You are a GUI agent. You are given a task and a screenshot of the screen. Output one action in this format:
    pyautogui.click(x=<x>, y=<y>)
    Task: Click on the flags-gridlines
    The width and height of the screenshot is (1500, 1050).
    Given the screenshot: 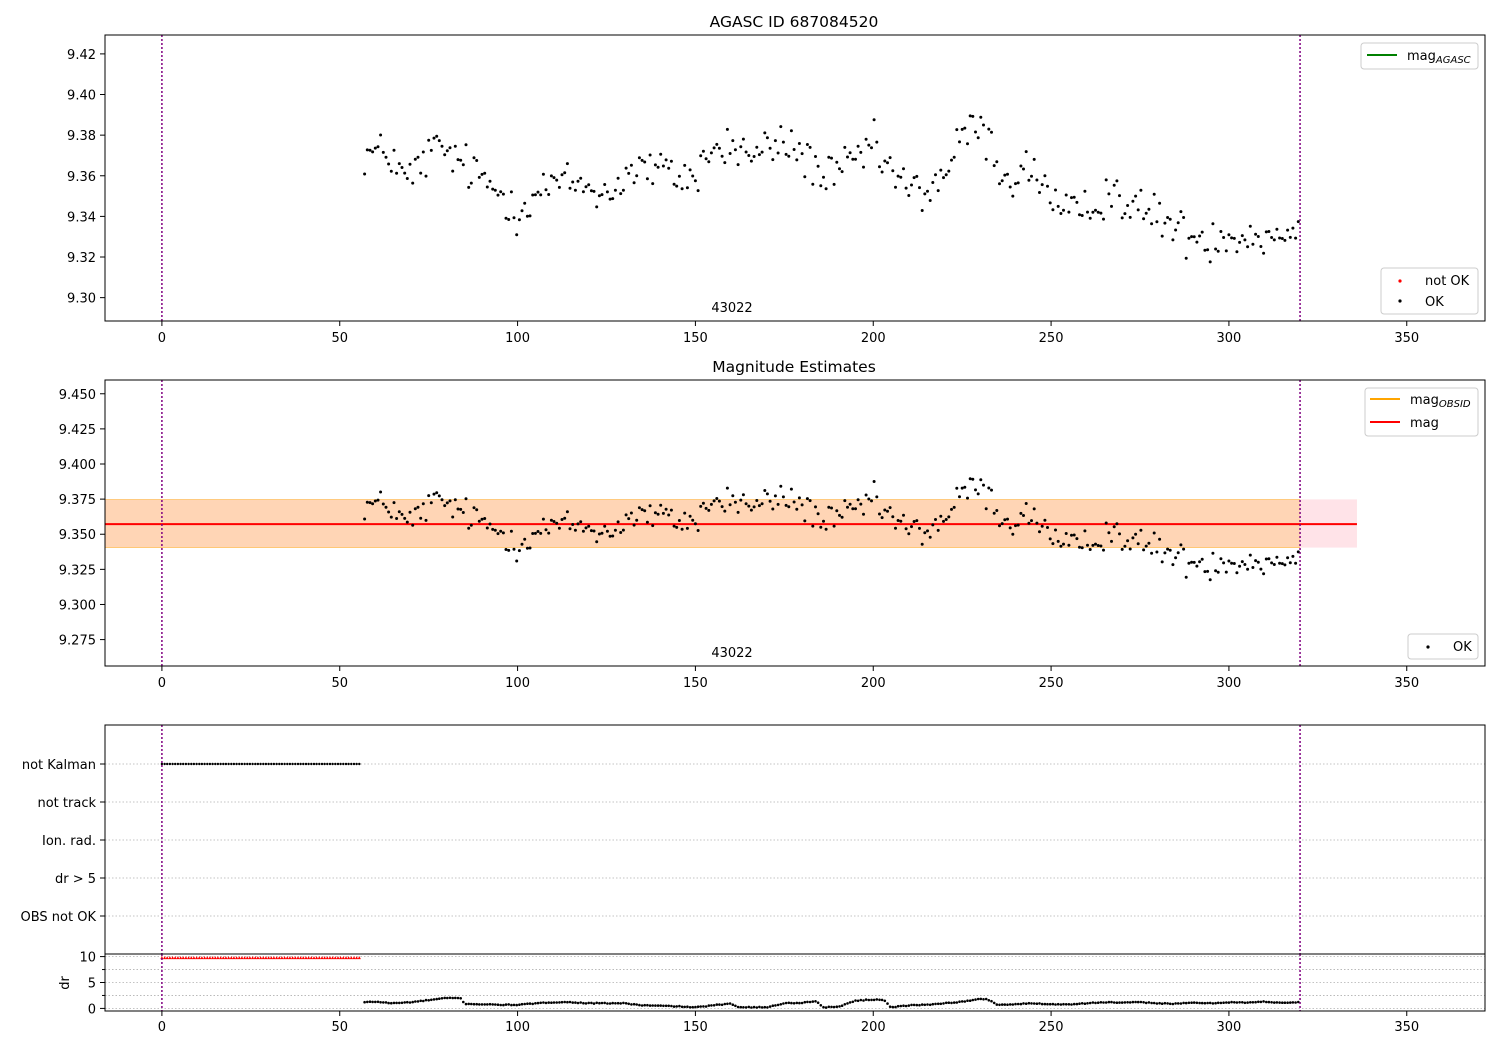 What is the action you would take?
    pyautogui.click(x=795, y=840)
    